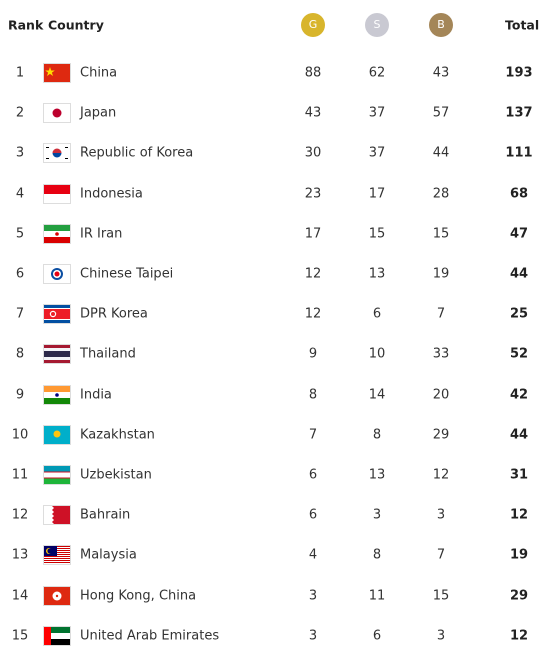  Describe the element at coordinates (519, 555) in the screenshot. I see `total: 19` at that location.